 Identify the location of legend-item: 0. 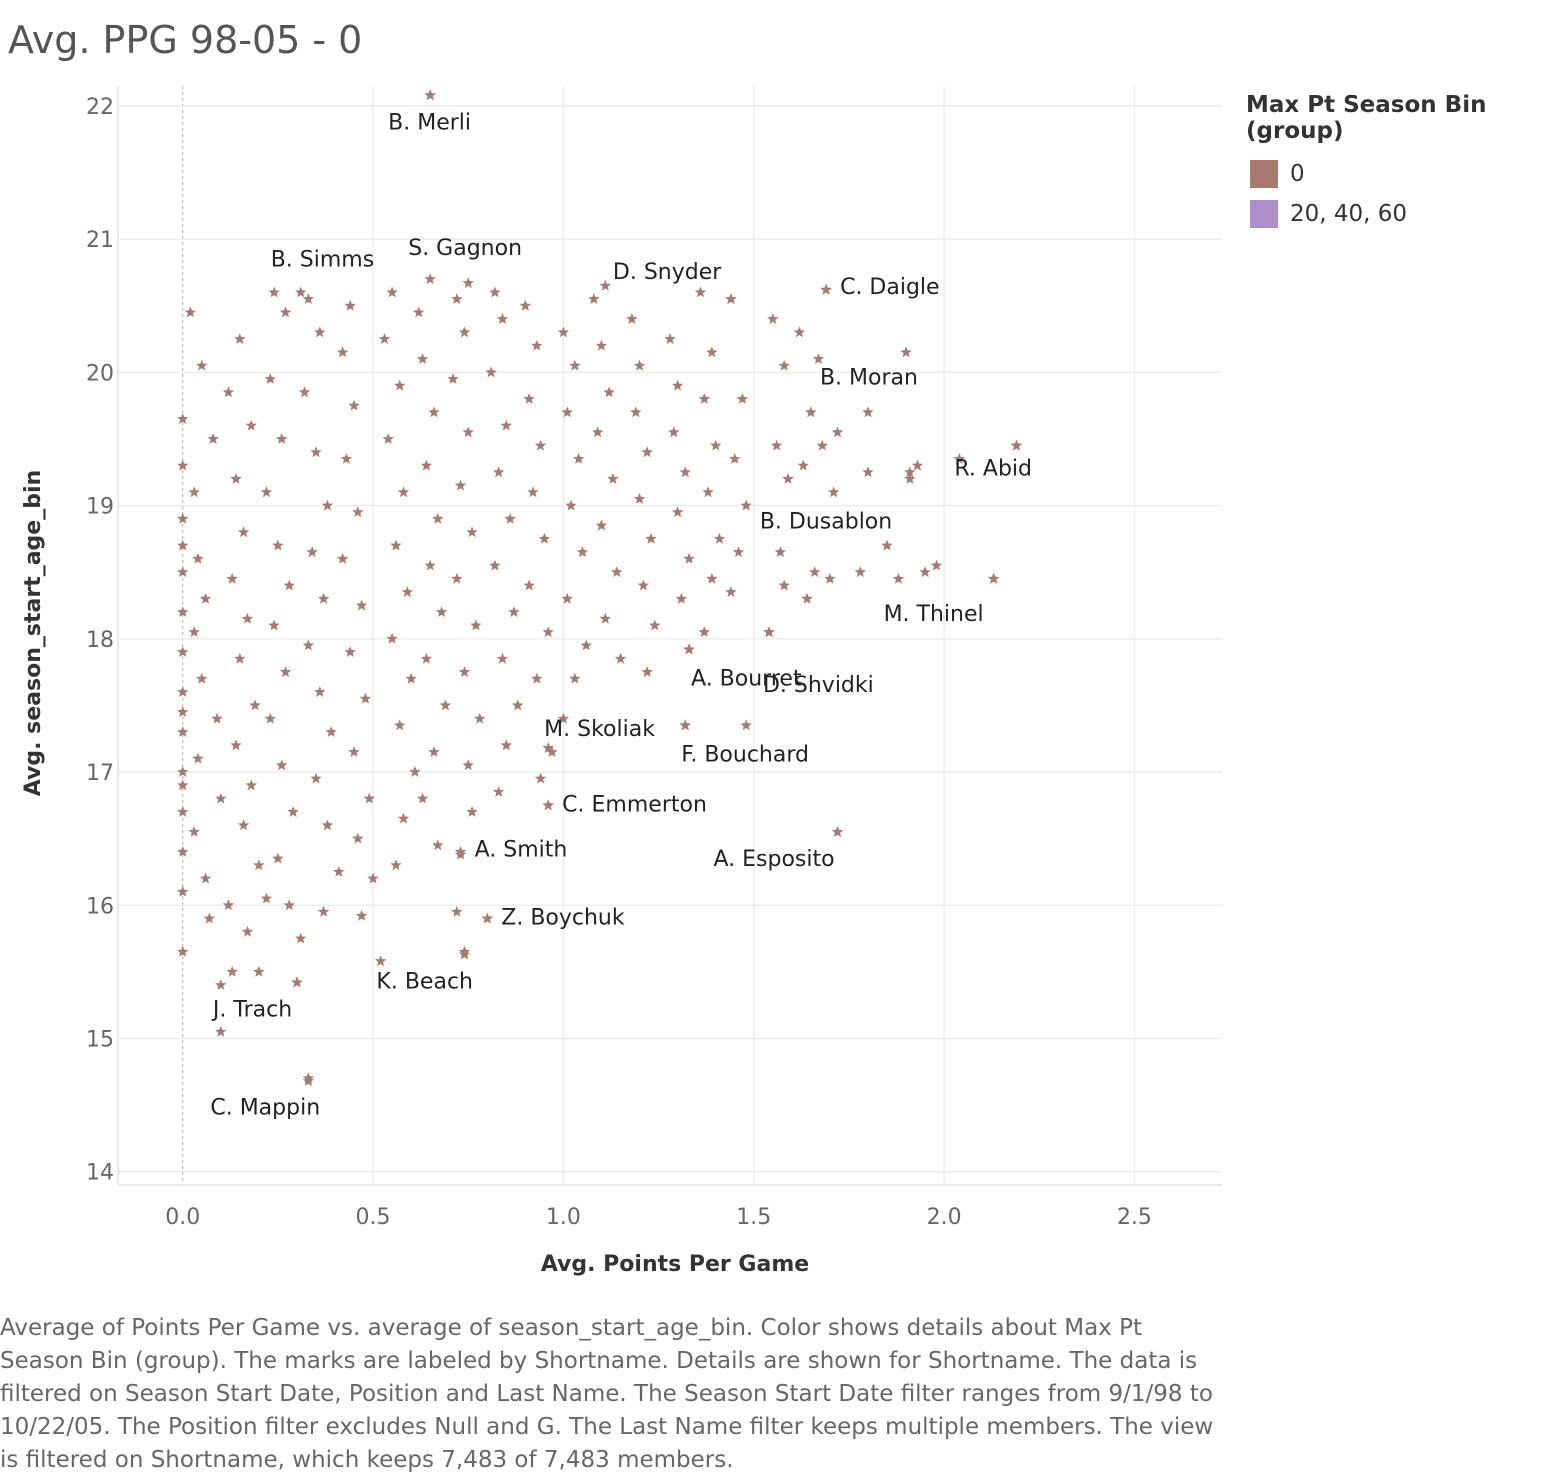
(1397, 174).